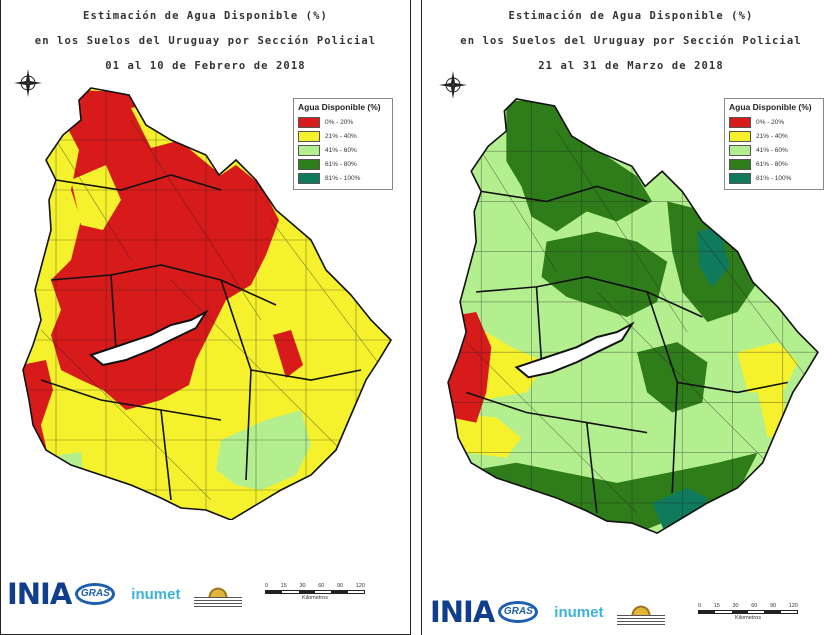 This screenshot has height=635, width=840. What do you see at coordinates (631, 66) in the screenshot?
I see `map-period: 21 al 31 de Marzo de 2018` at bounding box center [631, 66].